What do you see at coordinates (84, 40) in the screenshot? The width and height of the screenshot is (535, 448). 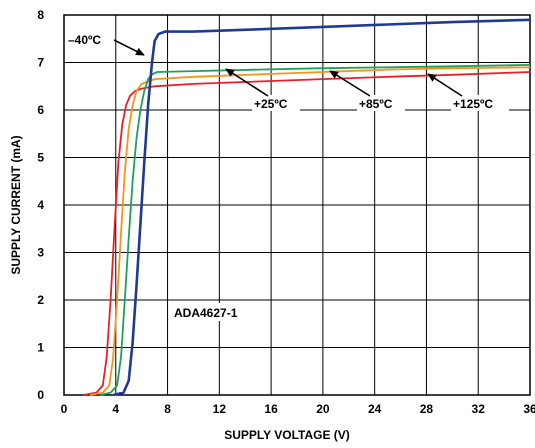 I see `series-label-minus40: –40ºC` at bounding box center [84, 40].